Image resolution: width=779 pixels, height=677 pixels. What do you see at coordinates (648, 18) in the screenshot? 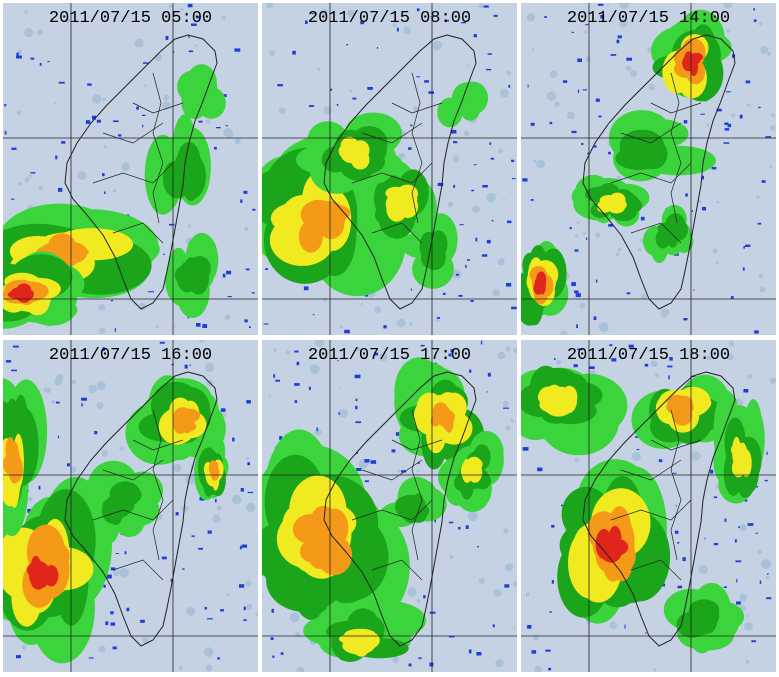
I see `timestamp-1400: 2011/07/15 14:00` at bounding box center [648, 18].